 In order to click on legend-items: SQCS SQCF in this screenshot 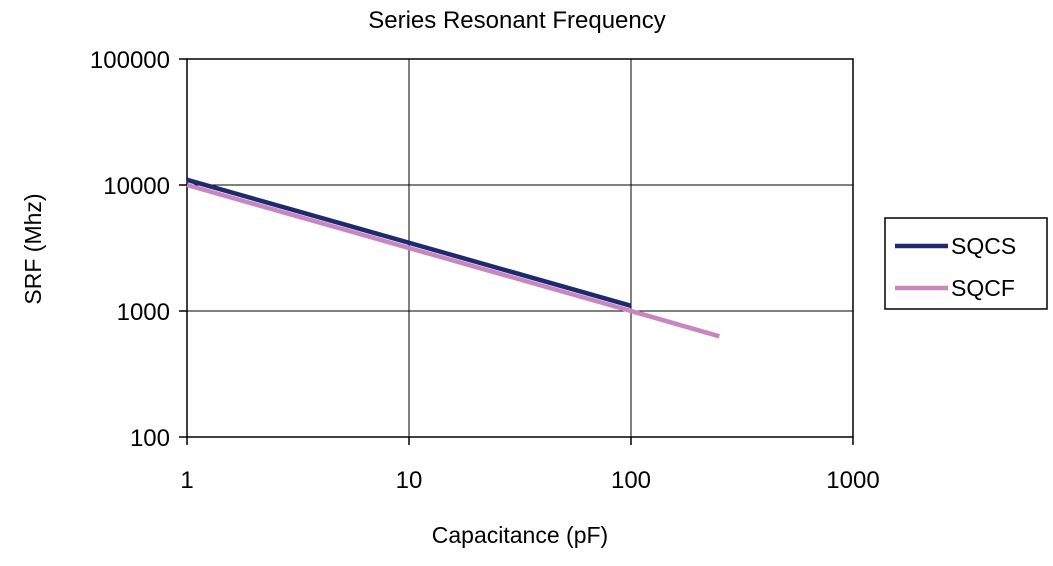, I will do `click(955, 267)`.